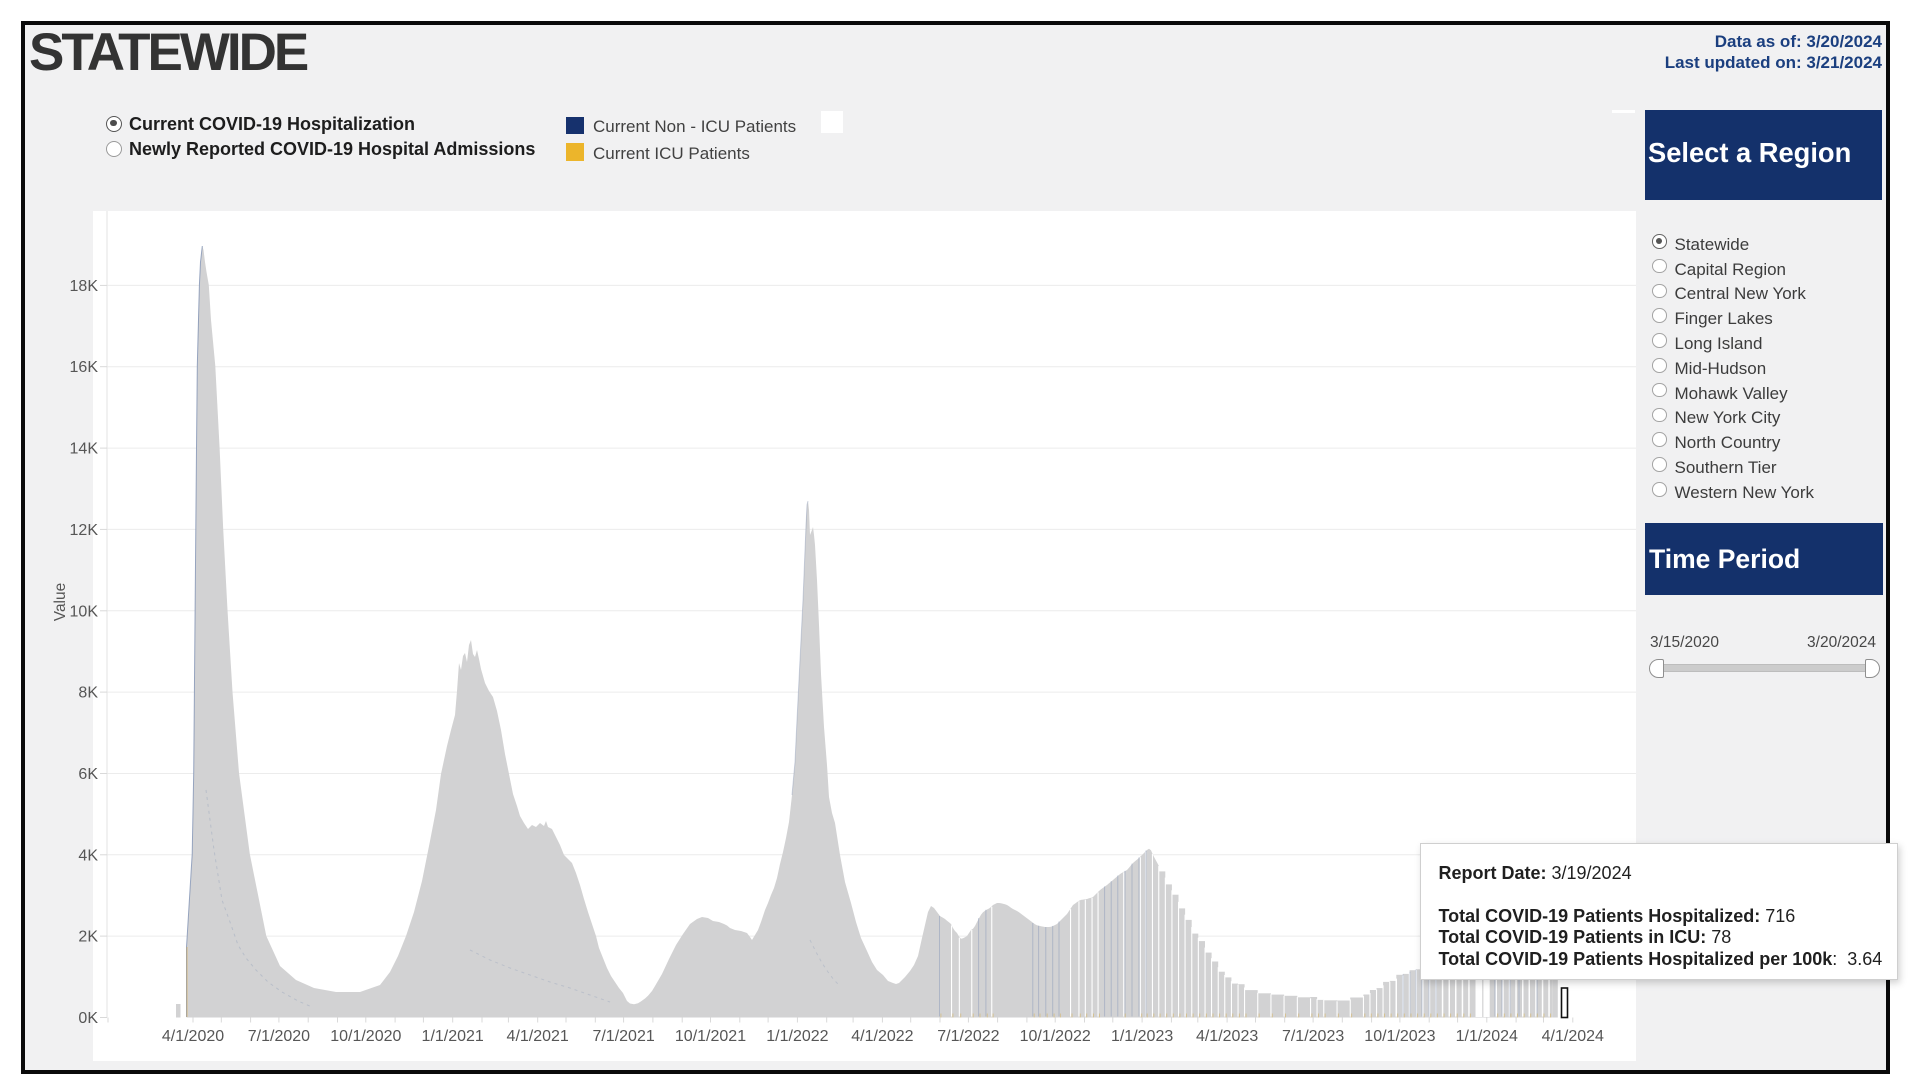 The width and height of the screenshot is (1908, 1087). Describe the element at coordinates (710, 1036) in the screenshot. I see `svg-text: 10/1/2021` at that location.